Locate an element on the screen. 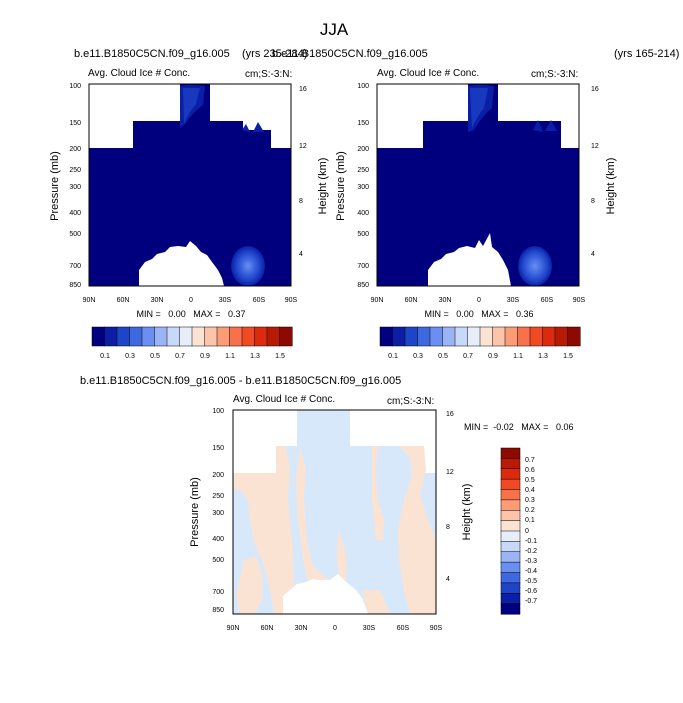 The height and width of the screenshot is (703, 683). right-min-max: MIN = 0.00 MAX = 0.36 is located at coordinates (478, 314).